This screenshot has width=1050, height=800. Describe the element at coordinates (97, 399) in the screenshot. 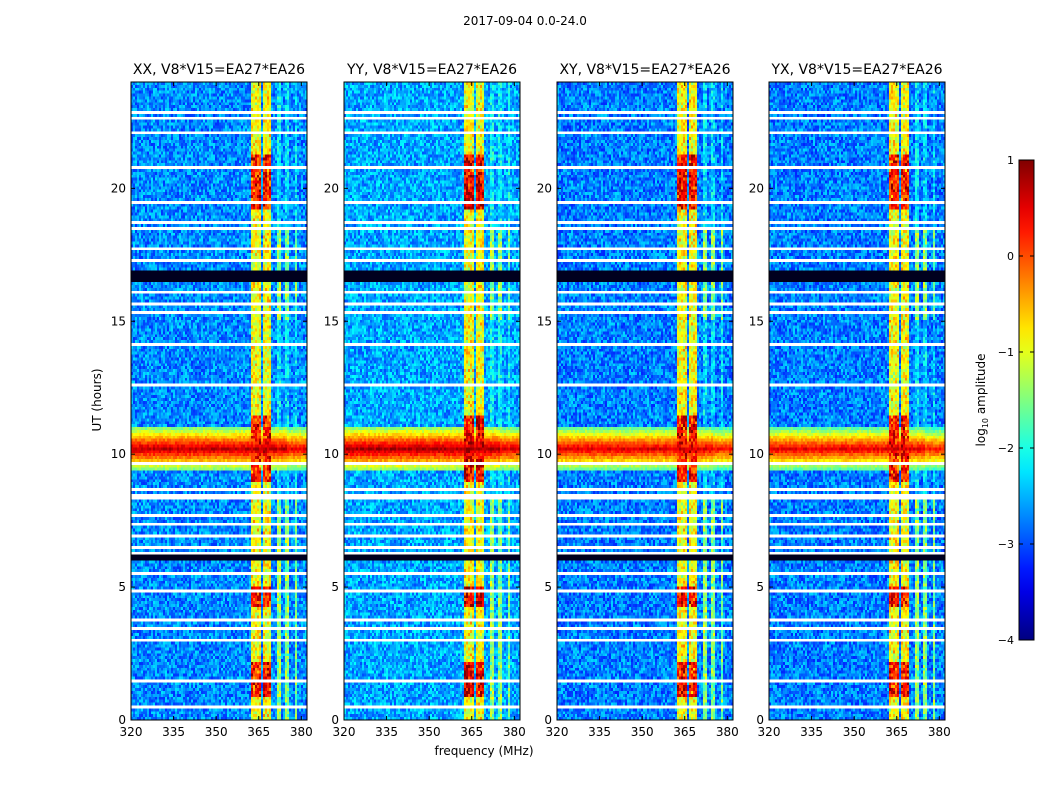

I see `y-axis-label: UT (hours)` at that location.